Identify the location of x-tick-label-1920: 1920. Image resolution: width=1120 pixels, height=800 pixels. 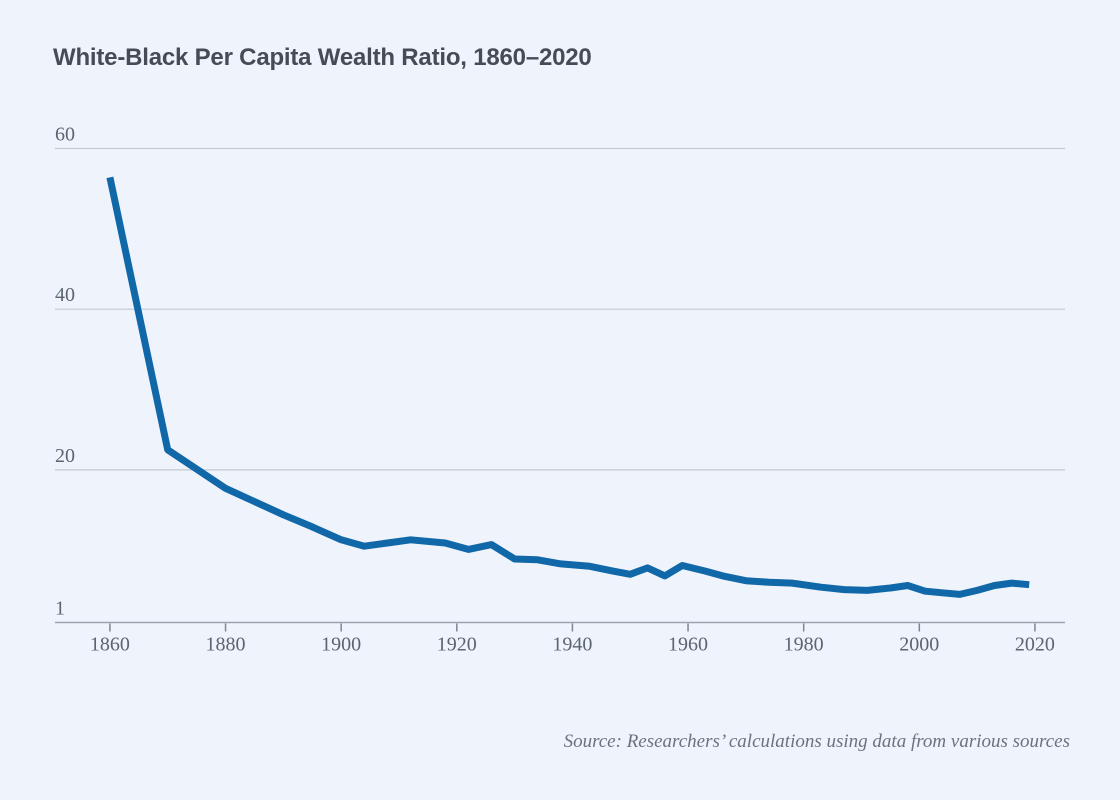
(457, 645).